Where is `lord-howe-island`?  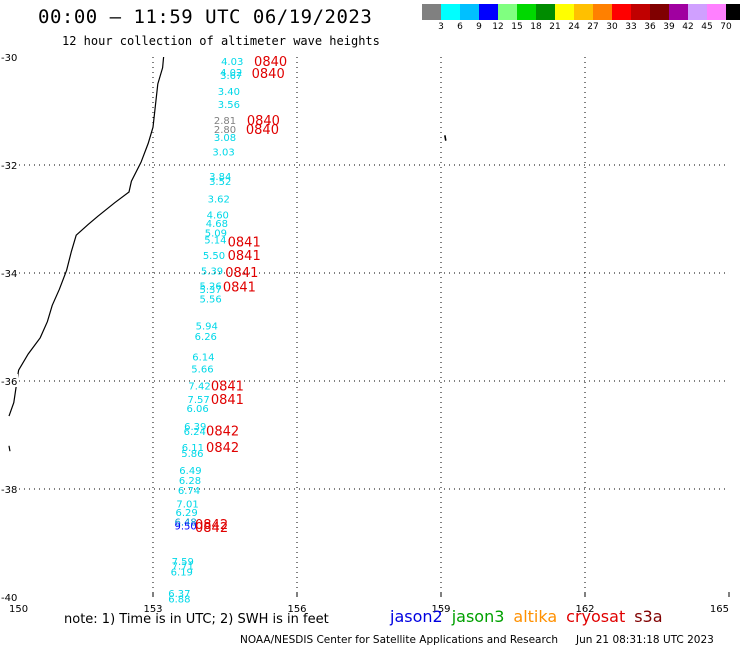 lord-howe-island is located at coordinates (445, 138).